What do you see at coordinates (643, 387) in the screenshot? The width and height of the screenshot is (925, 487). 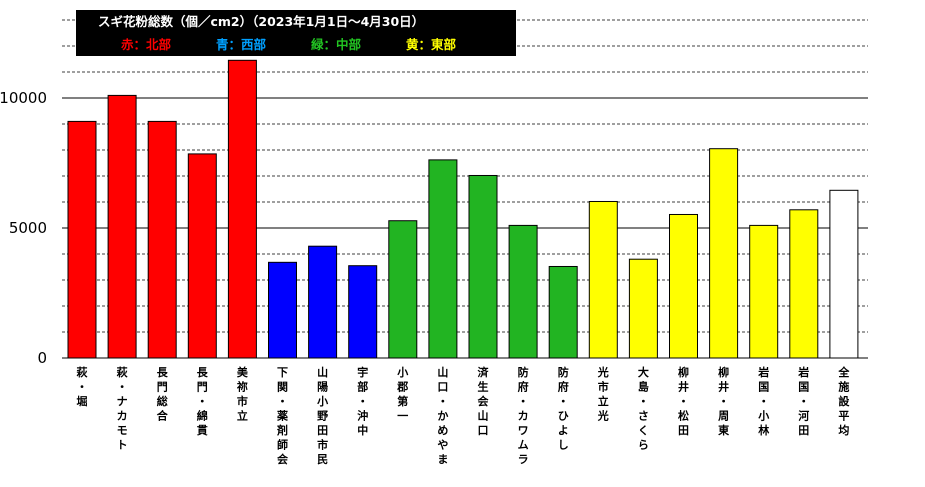 I see `x-tick-char: 島` at bounding box center [643, 387].